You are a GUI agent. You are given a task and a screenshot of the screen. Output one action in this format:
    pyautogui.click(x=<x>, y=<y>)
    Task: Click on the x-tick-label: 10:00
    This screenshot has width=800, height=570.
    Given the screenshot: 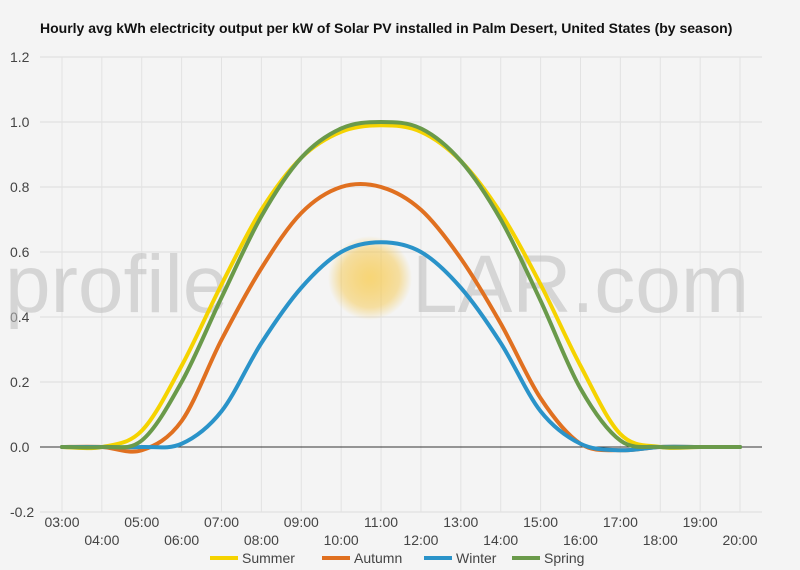 What is the action you would take?
    pyautogui.click(x=341, y=540)
    